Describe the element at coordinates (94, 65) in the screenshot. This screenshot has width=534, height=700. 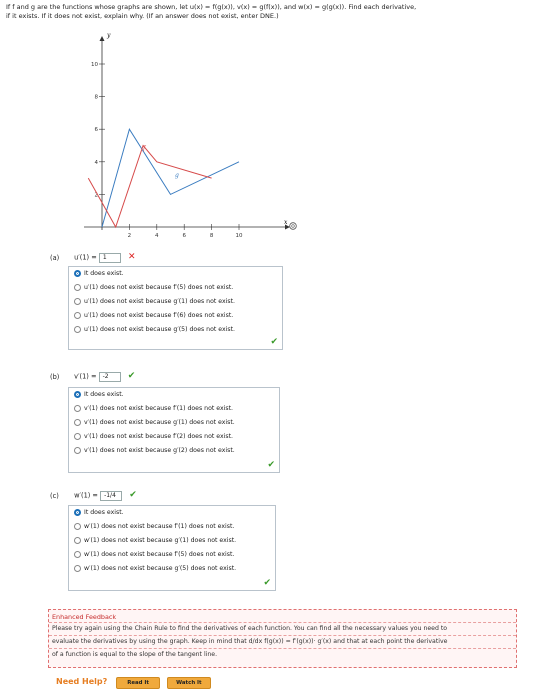
I see `y-tick-label: 10` at that location.